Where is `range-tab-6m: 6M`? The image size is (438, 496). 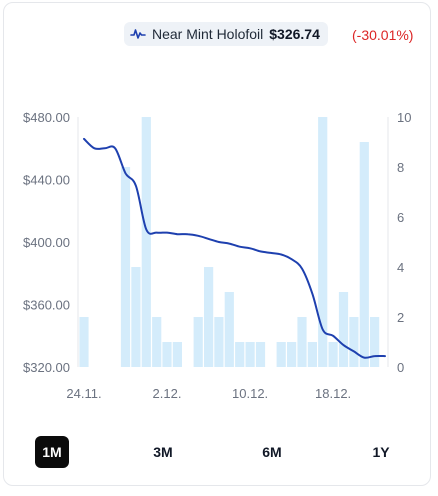
range-tab-6m: 6M is located at coordinates (272, 452).